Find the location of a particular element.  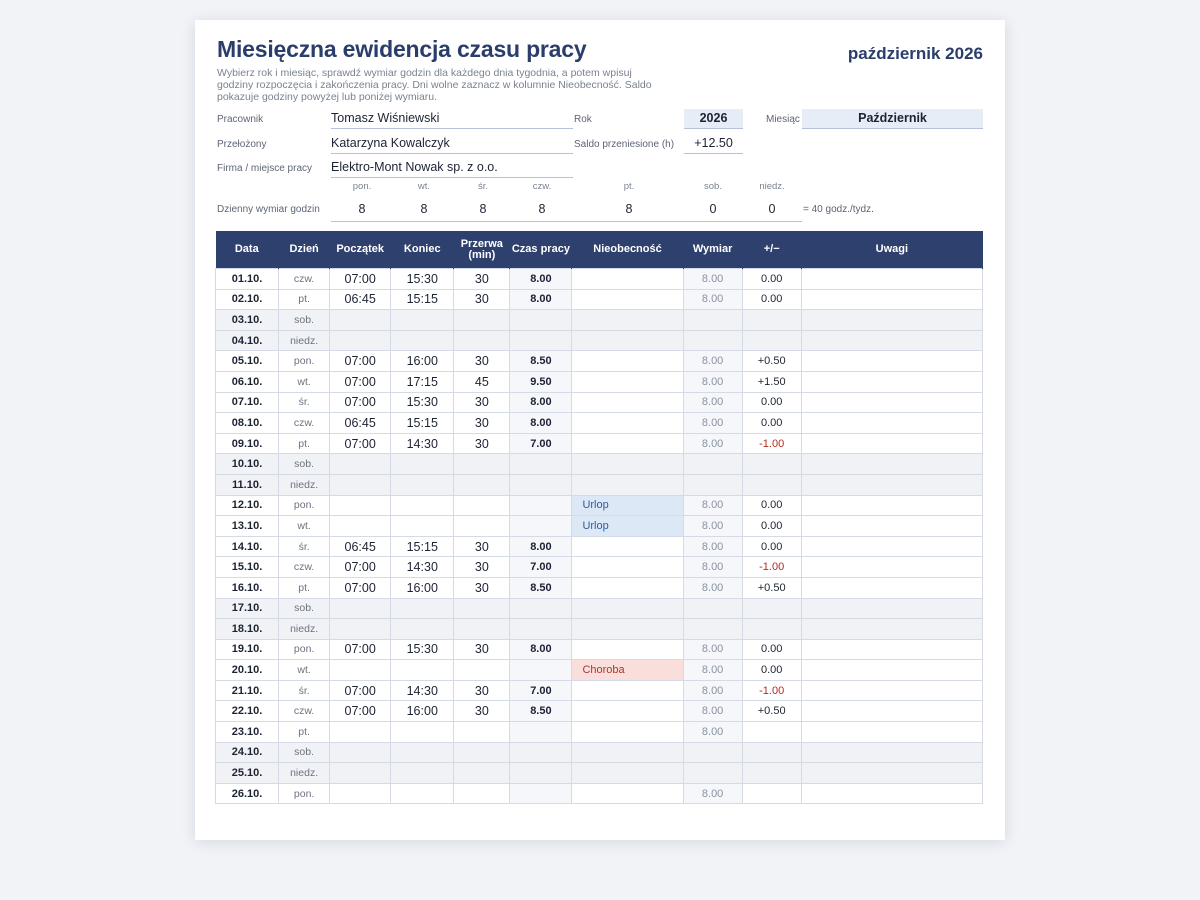

norm-value-sat: 0 is located at coordinates (713, 209).